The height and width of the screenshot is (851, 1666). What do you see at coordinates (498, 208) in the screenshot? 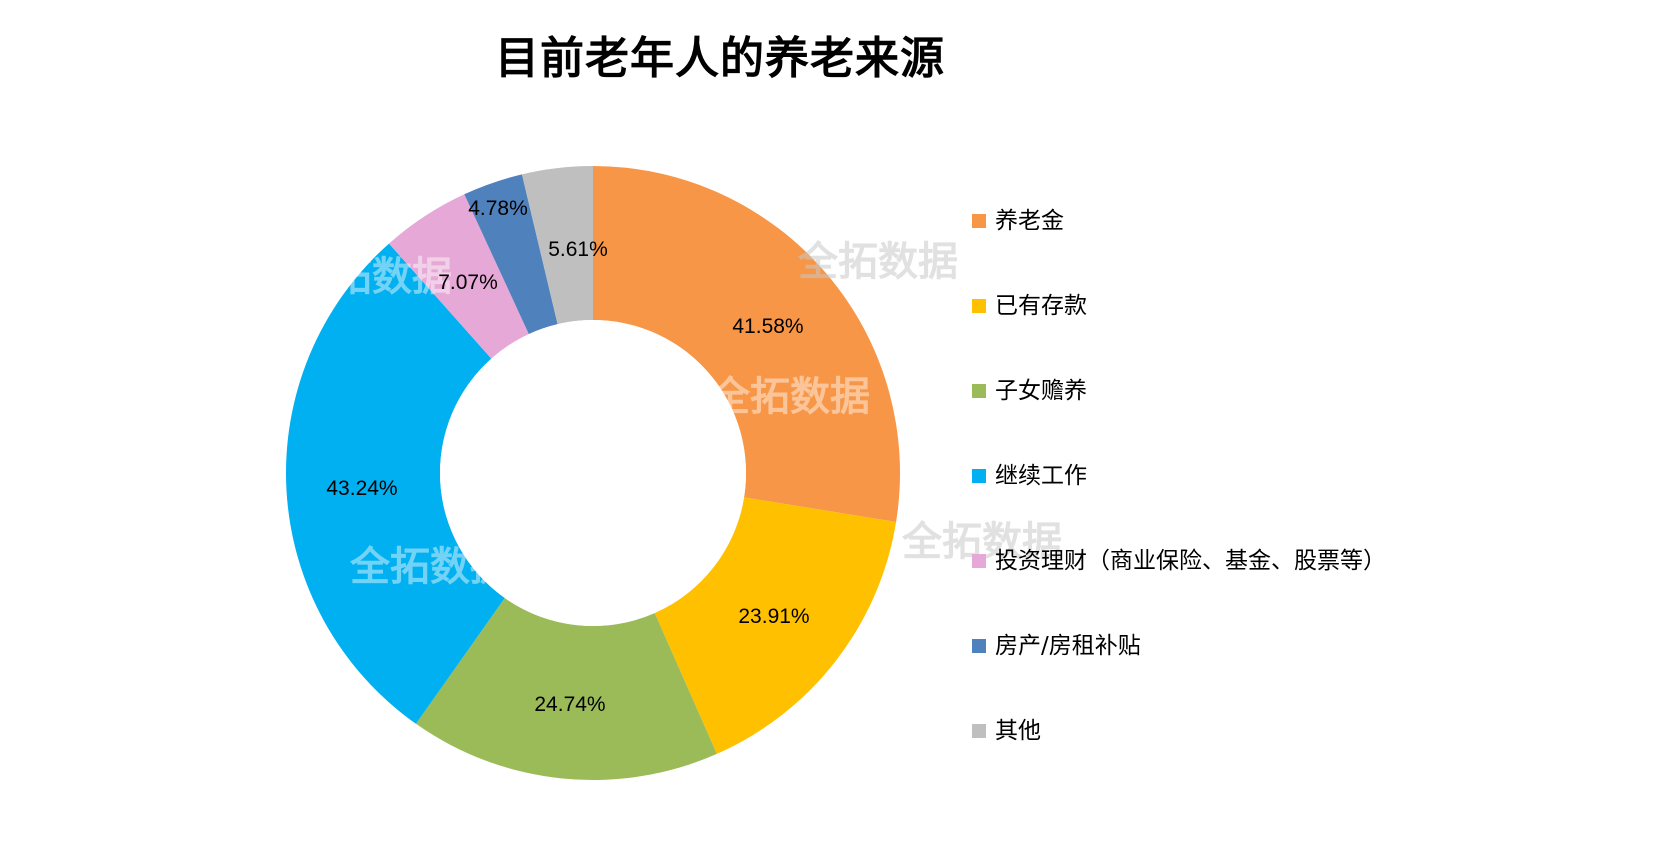
I see `data-label: 4.78%` at bounding box center [498, 208].